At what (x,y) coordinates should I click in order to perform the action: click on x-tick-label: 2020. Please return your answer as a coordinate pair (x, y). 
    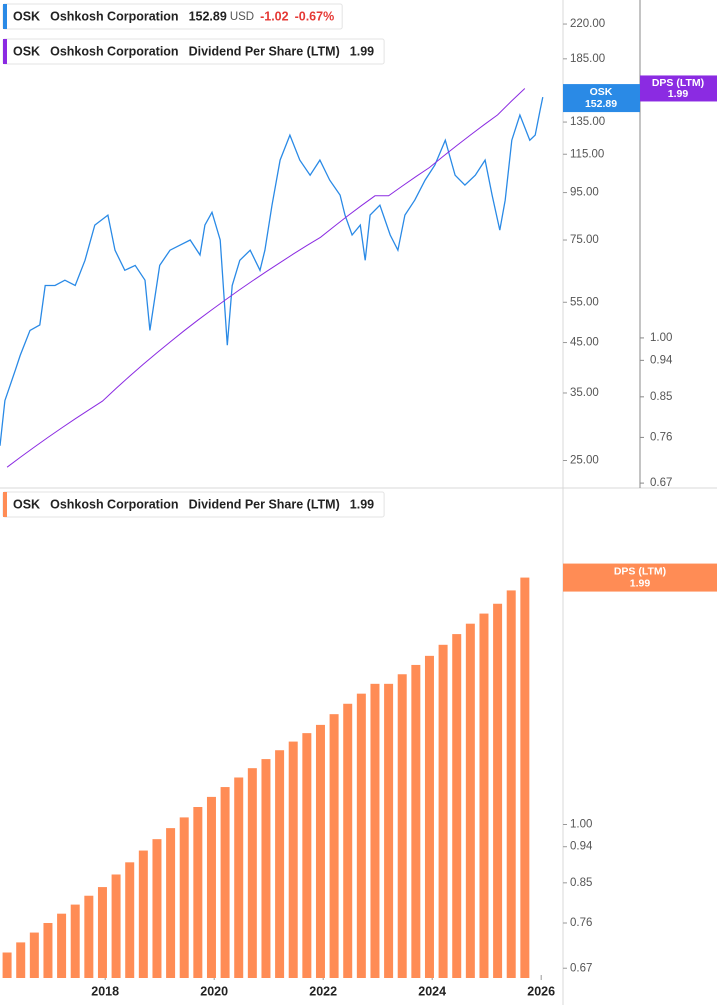
    Looking at the image, I should click on (214, 991).